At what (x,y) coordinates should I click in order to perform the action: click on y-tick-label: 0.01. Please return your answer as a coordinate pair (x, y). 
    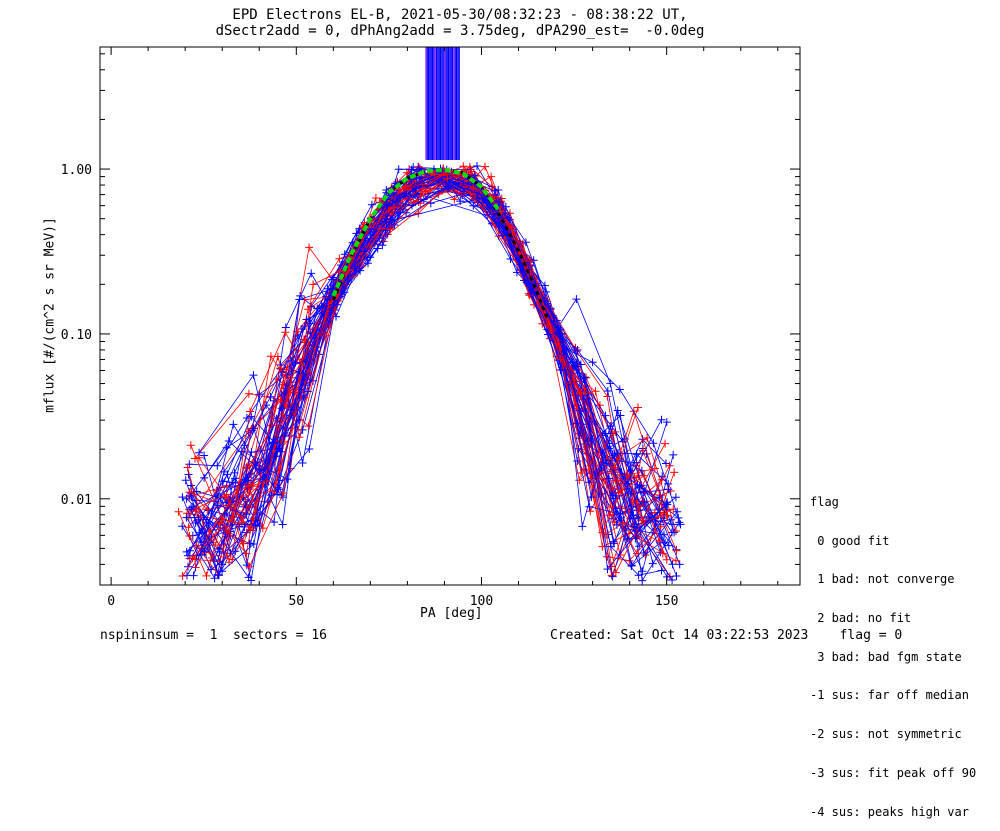
    Looking at the image, I should click on (76, 500).